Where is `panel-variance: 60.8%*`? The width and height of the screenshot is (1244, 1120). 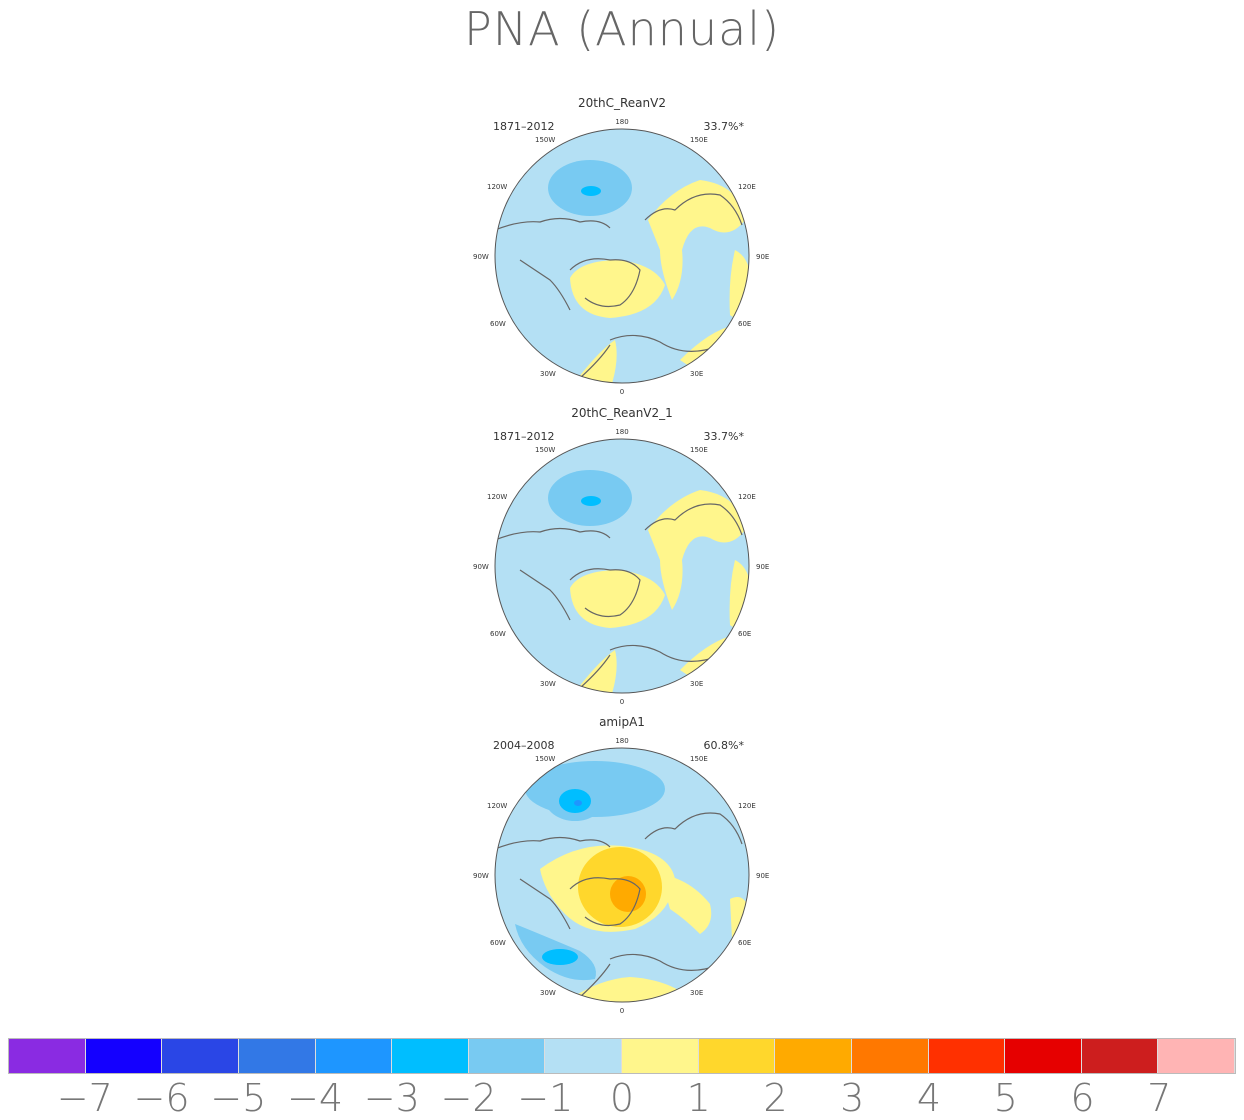 panel-variance: 60.8%* is located at coordinates (723, 745).